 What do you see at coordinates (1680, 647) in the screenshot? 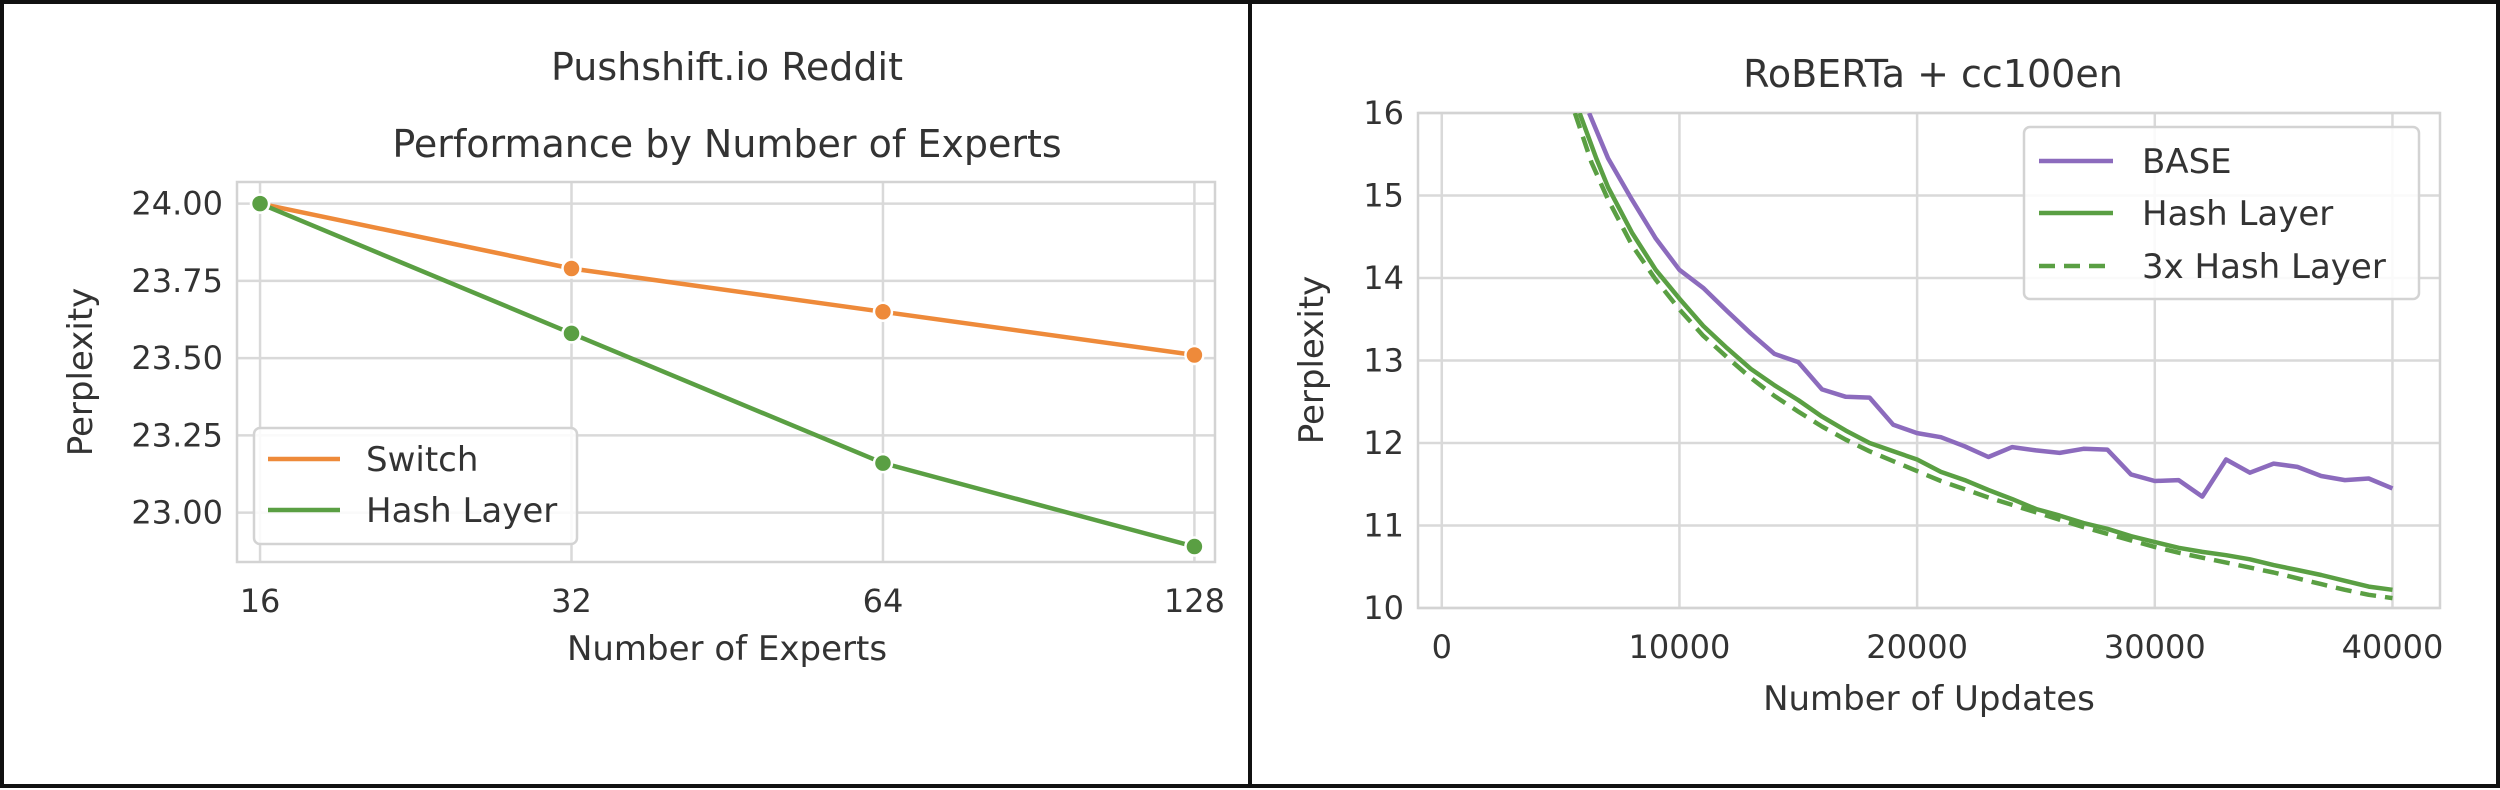
I see `x-tick-label: 10000` at bounding box center [1680, 647].